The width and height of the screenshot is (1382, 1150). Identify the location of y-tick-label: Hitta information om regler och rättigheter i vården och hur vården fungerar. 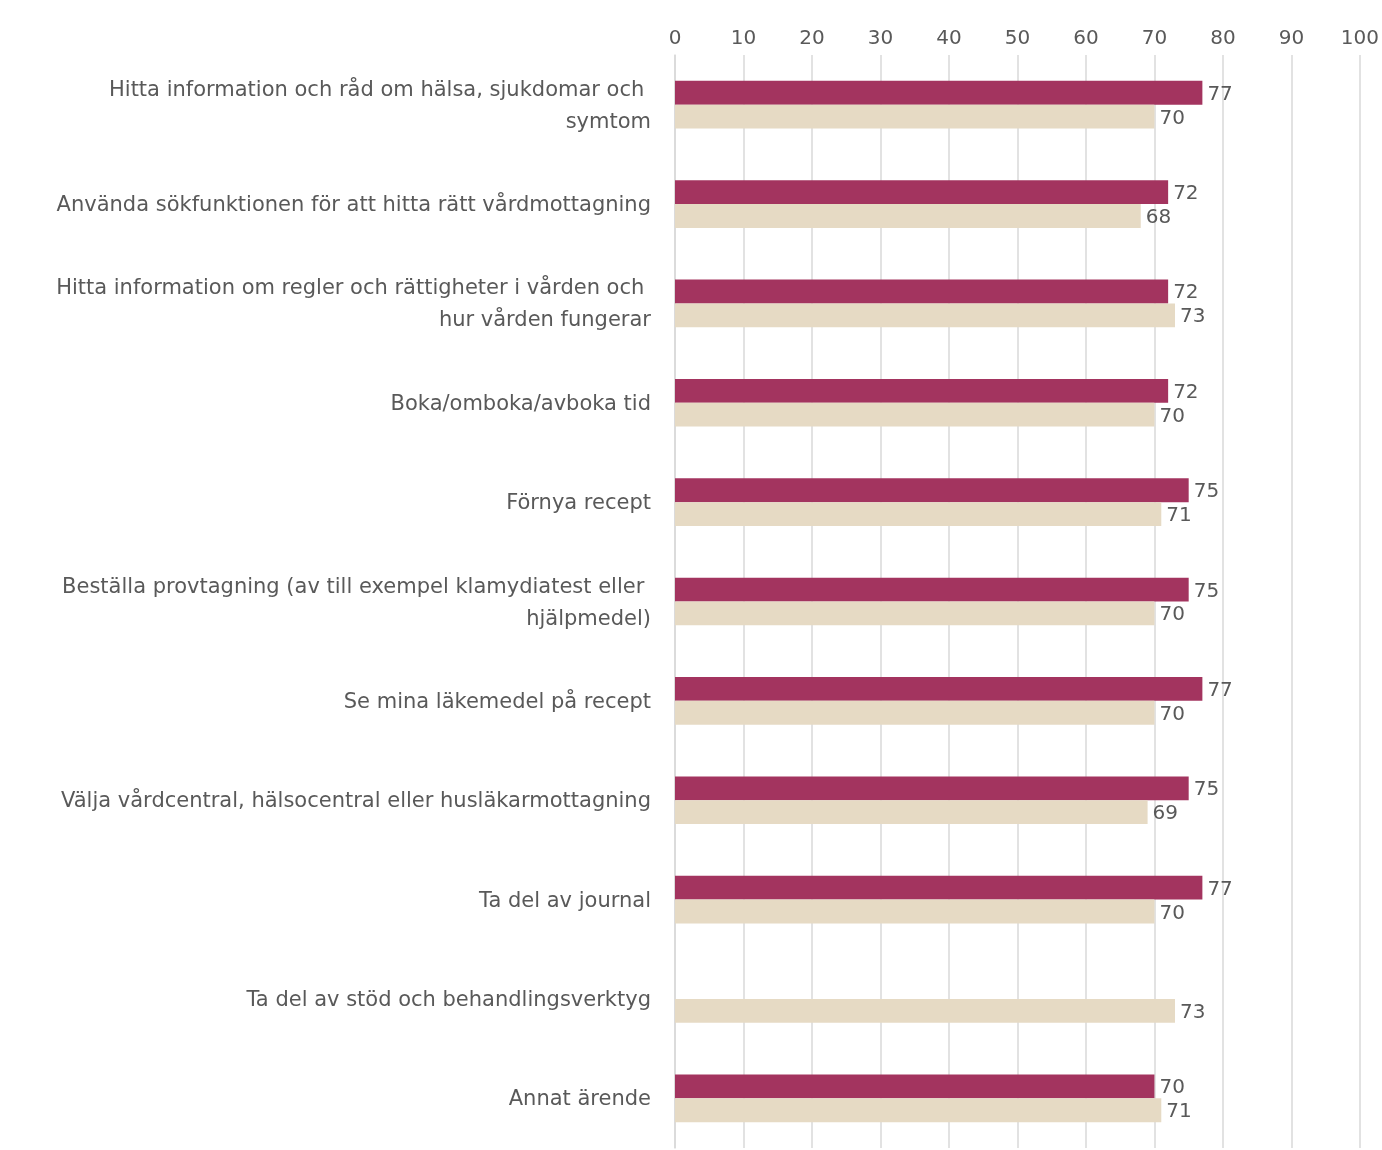
(354, 303).